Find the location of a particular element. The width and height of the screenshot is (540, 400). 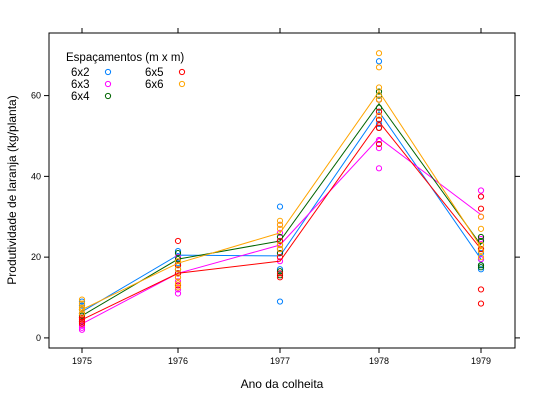

x-tick-label: 1978 is located at coordinates (379, 361).